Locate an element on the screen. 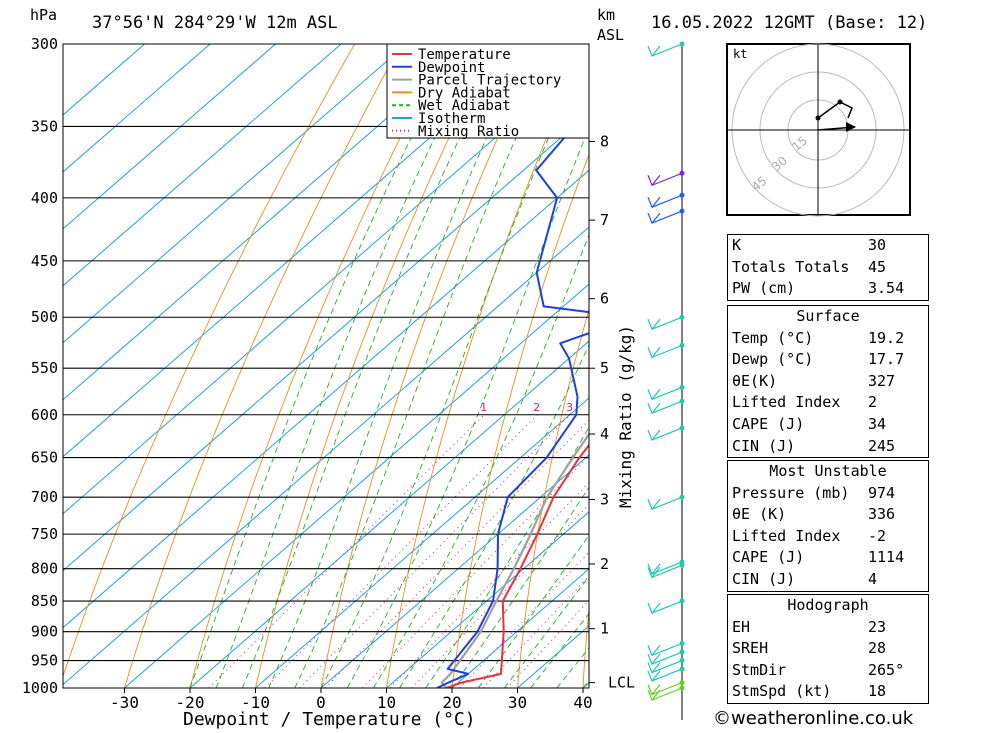 The height and width of the screenshot is (733, 1000). temperature-line is located at coordinates (517, 565).